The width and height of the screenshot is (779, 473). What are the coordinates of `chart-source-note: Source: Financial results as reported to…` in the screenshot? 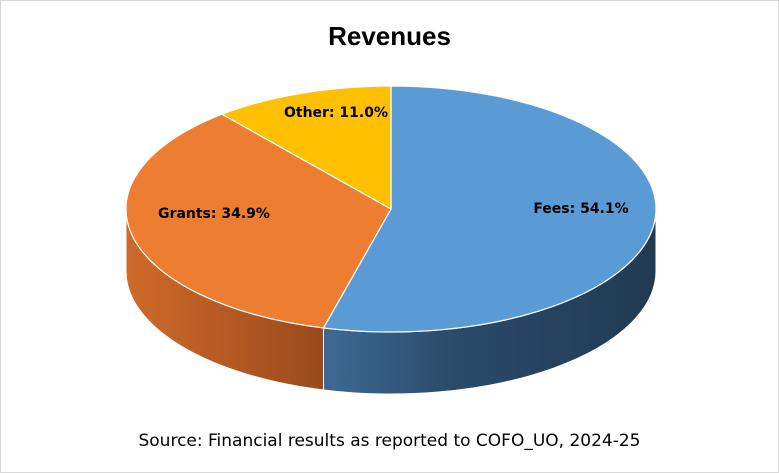 It's located at (389, 441).